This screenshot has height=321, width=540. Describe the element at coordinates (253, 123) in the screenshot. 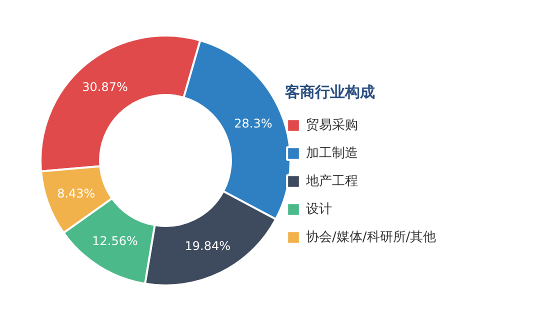

I see `data-label: 28.3%` at that location.